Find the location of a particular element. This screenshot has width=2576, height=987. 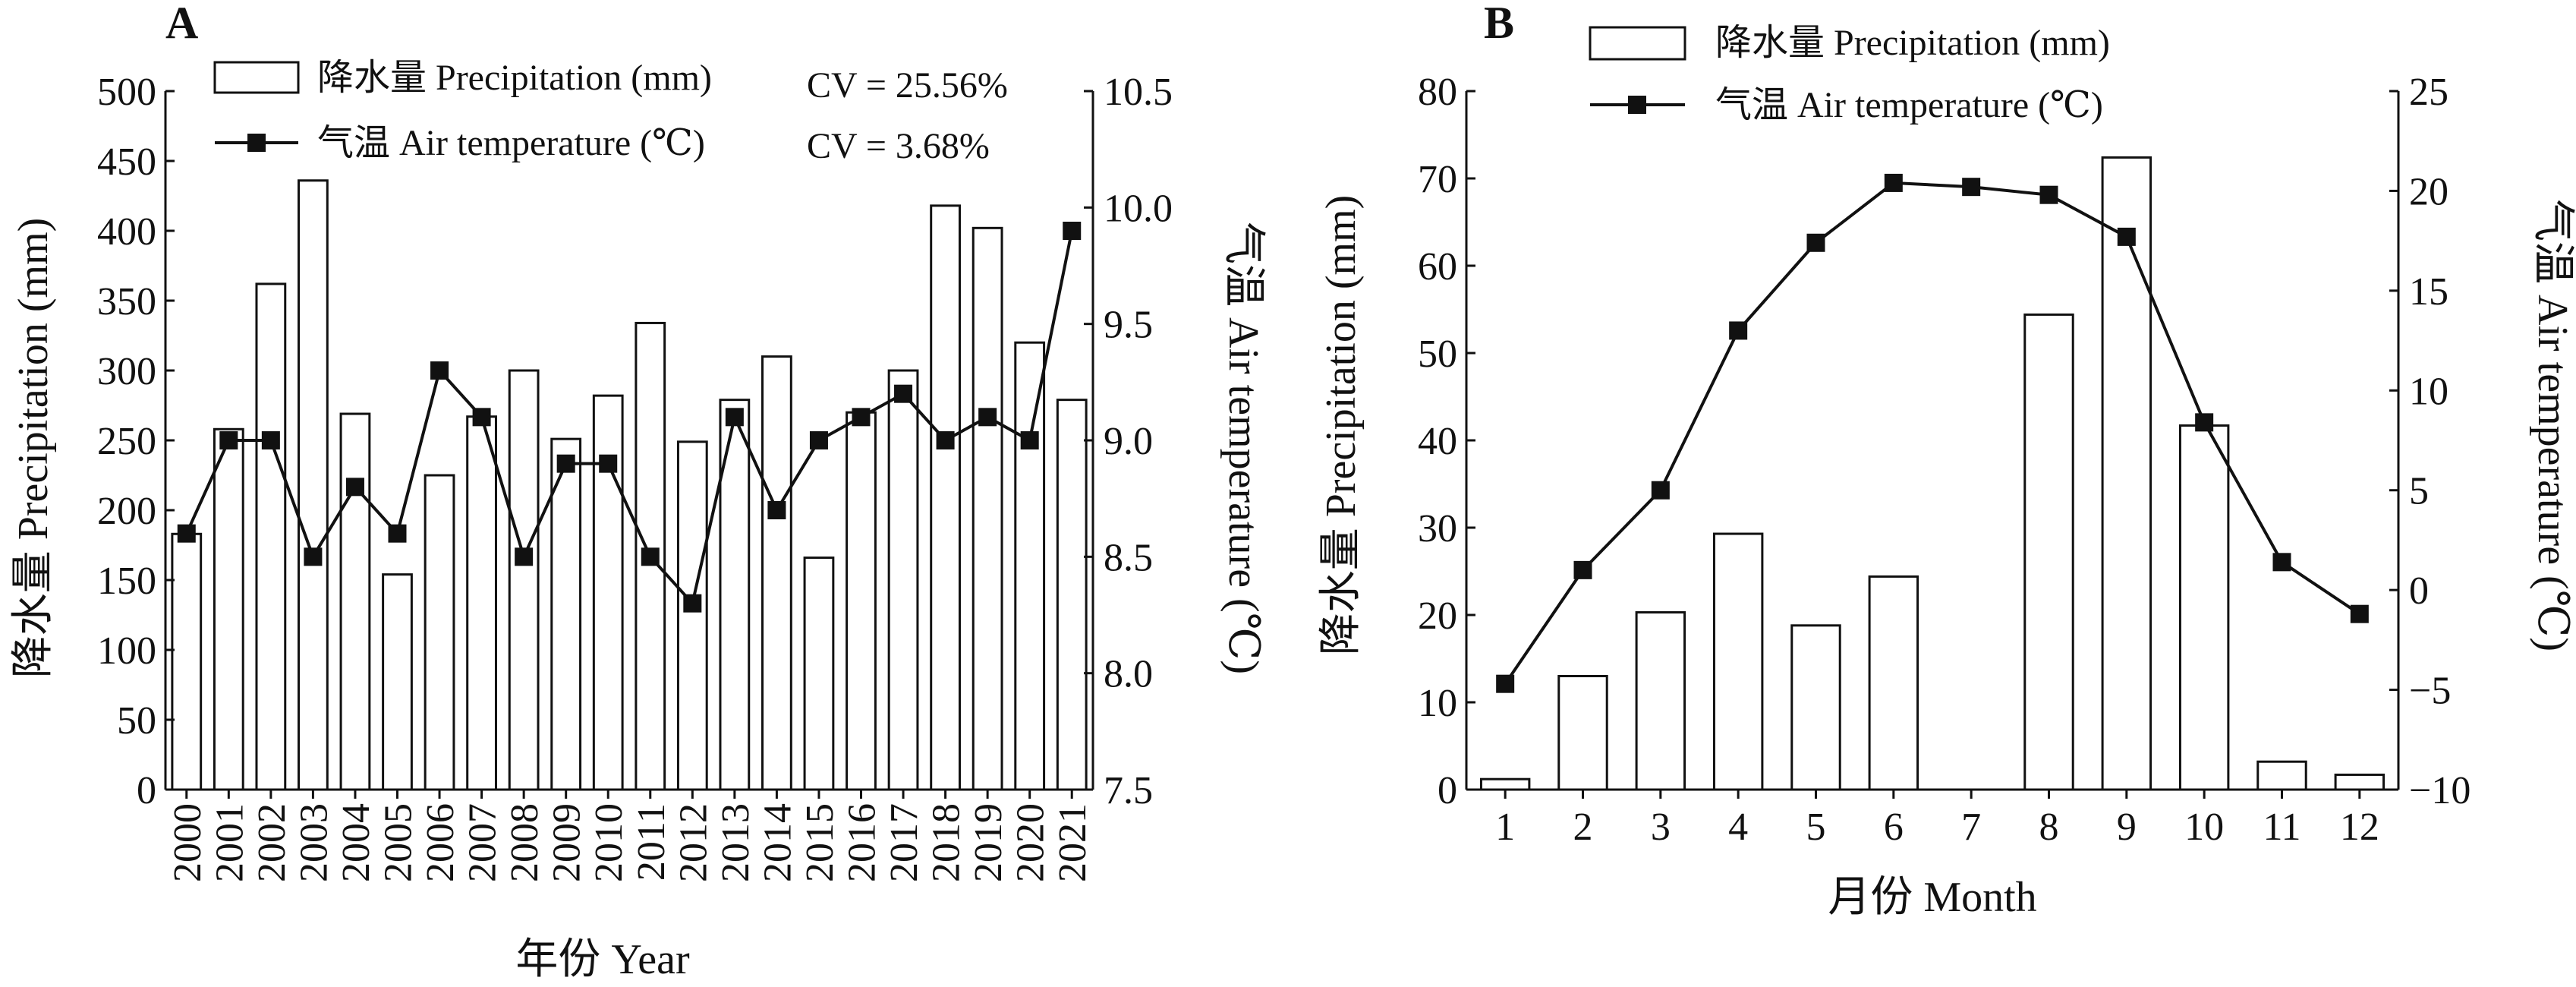

x-tick-label: 6 is located at coordinates (1894, 827).